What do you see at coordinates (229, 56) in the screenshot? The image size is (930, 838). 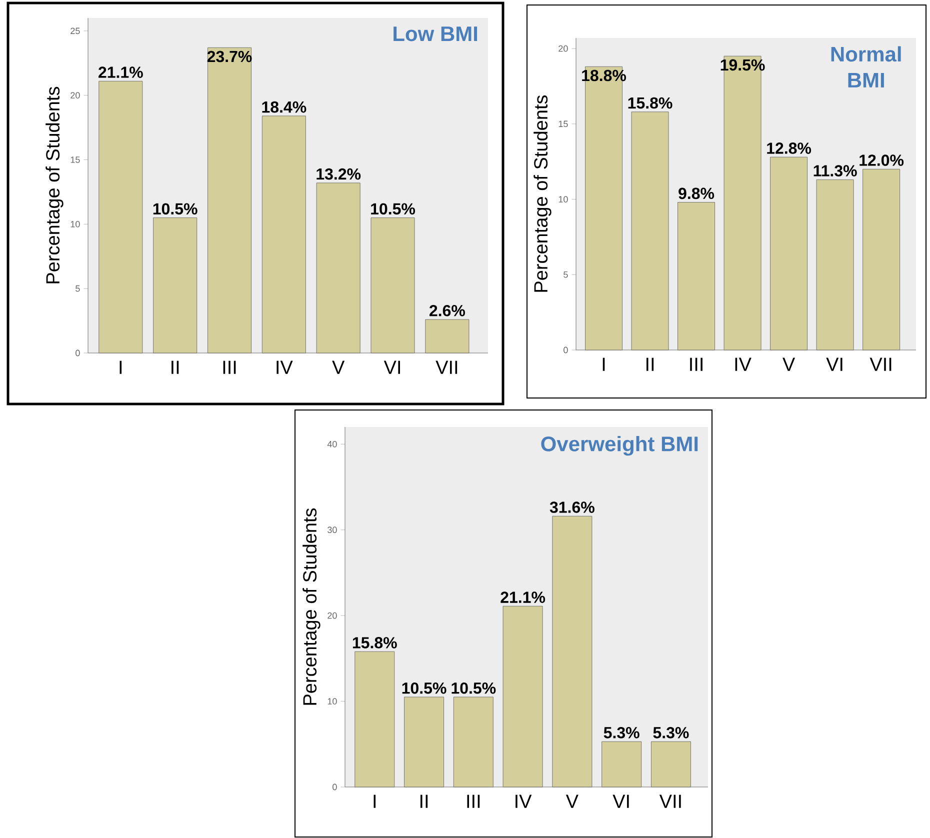 I see `data-label: 23.7%` at bounding box center [229, 56].